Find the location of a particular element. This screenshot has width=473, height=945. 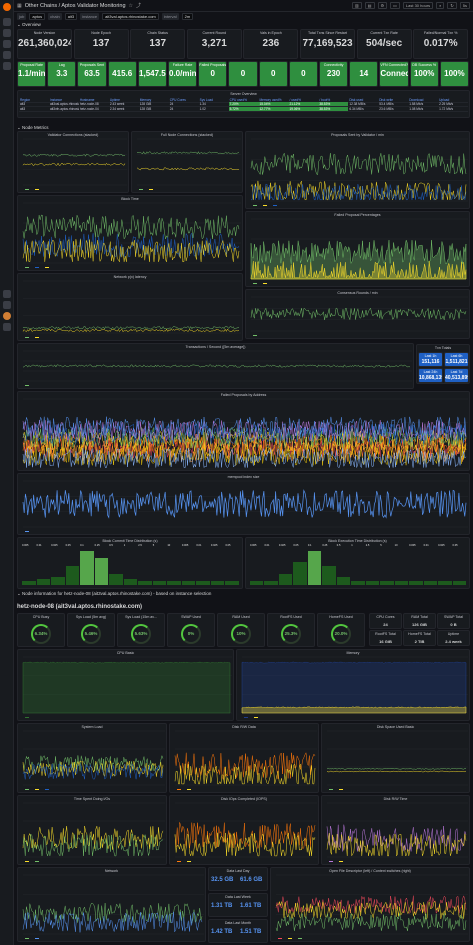

stat-panel-green: Lag 3.3 is located at coordinates (62, 74).